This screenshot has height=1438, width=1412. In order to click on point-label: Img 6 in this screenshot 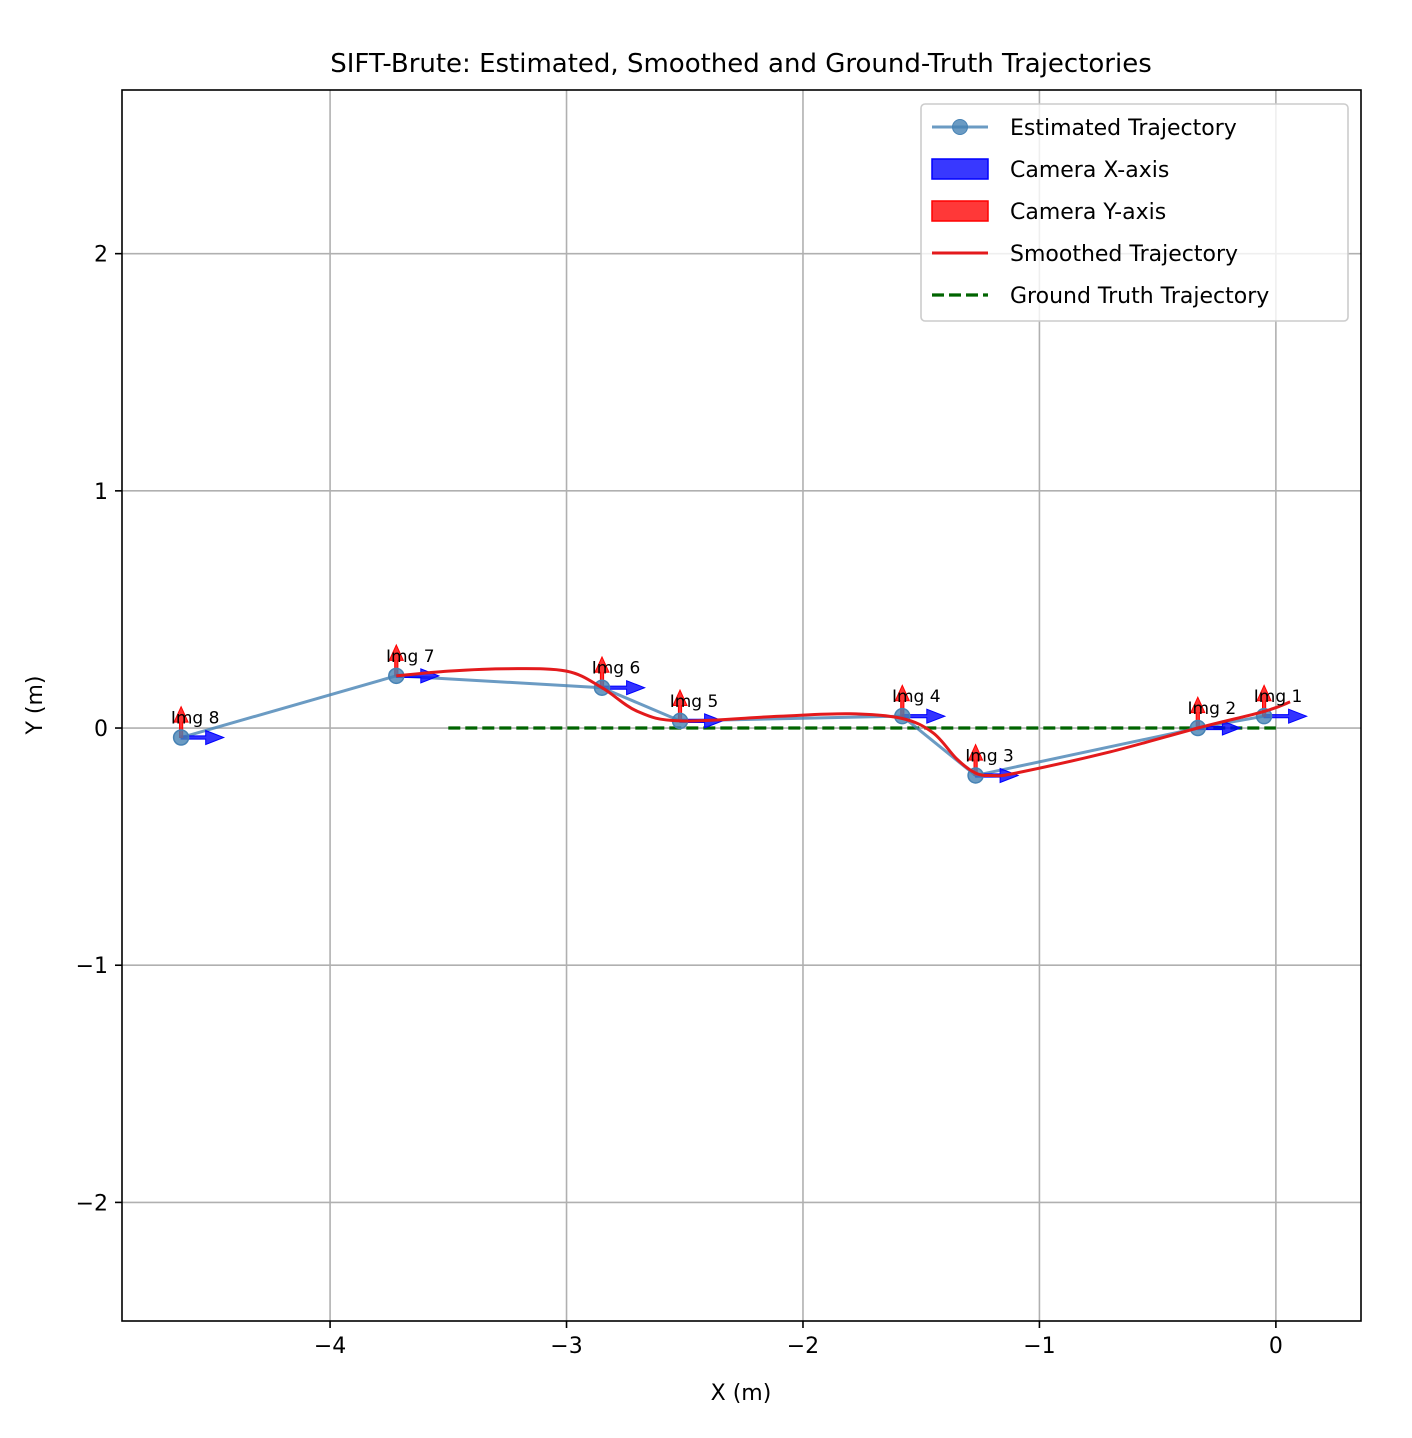, I will do `click(616, 669)`.